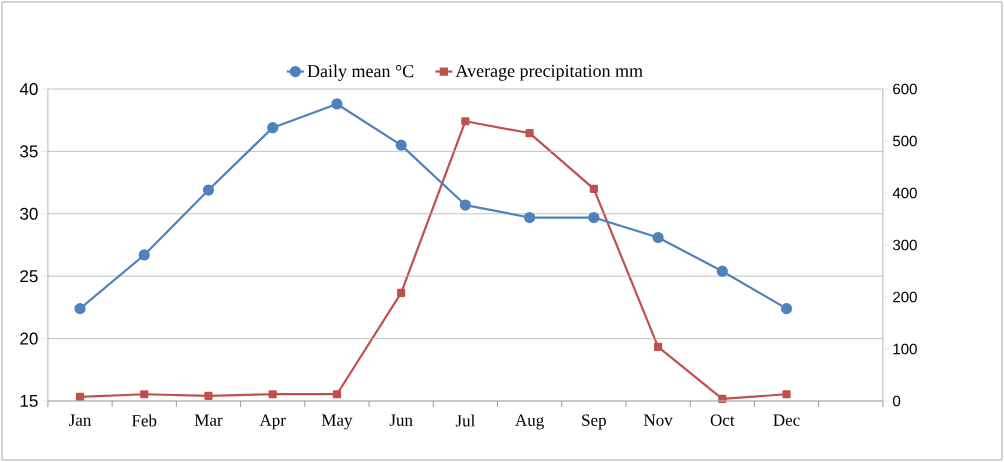 Image resolution: width=1004 pixels, height=462 pixels. I want to click on y2-tick-label: 400, so click(904, 193).